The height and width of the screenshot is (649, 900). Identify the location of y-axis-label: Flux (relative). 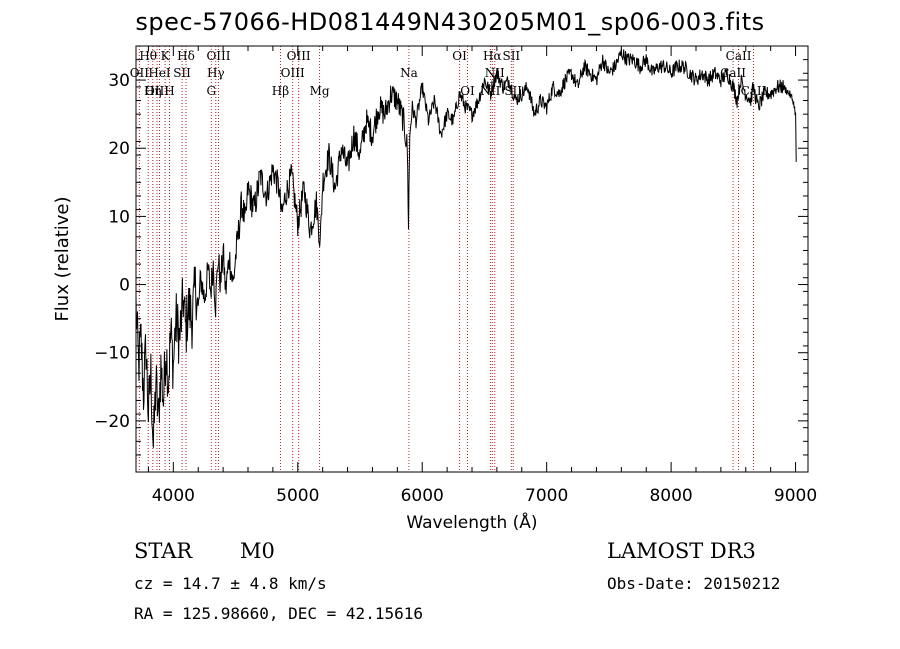
(62, 258).